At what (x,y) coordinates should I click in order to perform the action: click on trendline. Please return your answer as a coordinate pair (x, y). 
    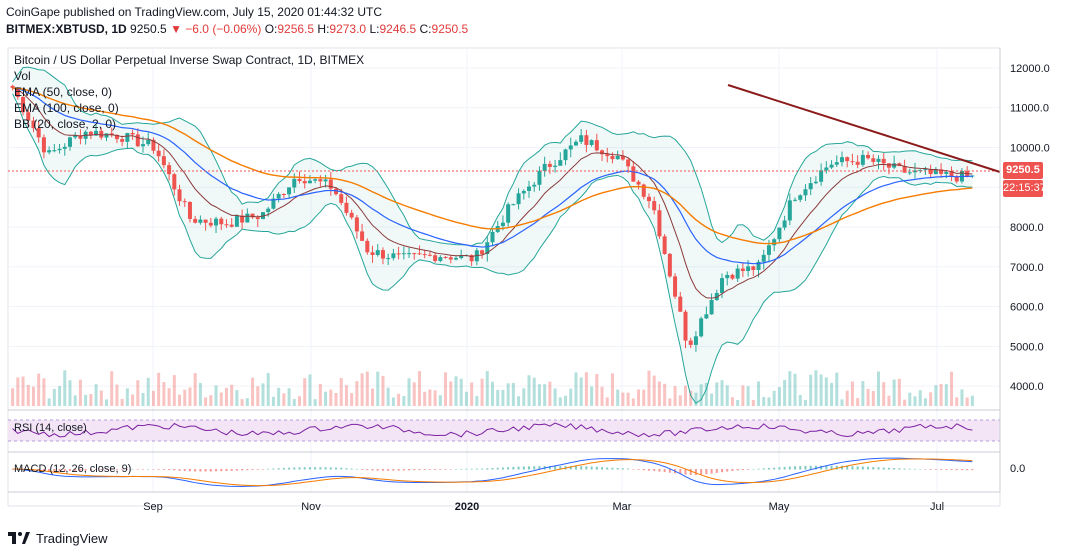
    Looking at the image, I should click on (864, 128).